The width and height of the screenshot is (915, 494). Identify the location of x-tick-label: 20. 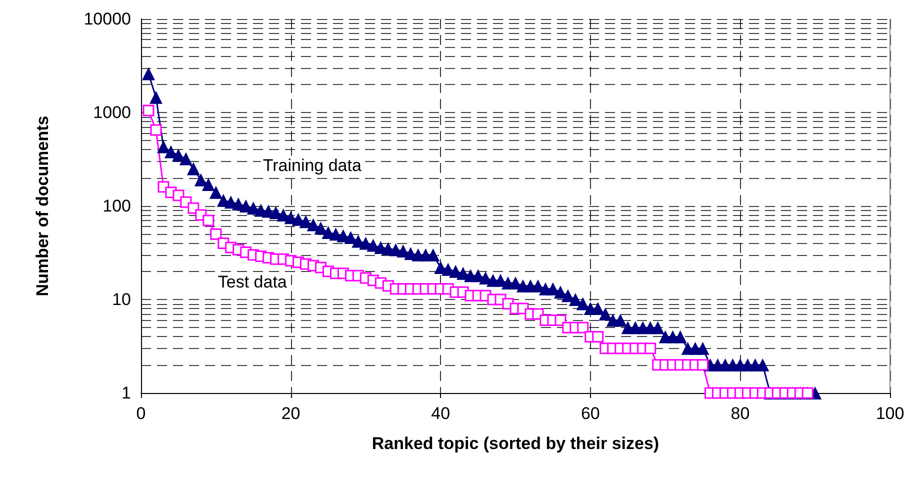
(290, 413).